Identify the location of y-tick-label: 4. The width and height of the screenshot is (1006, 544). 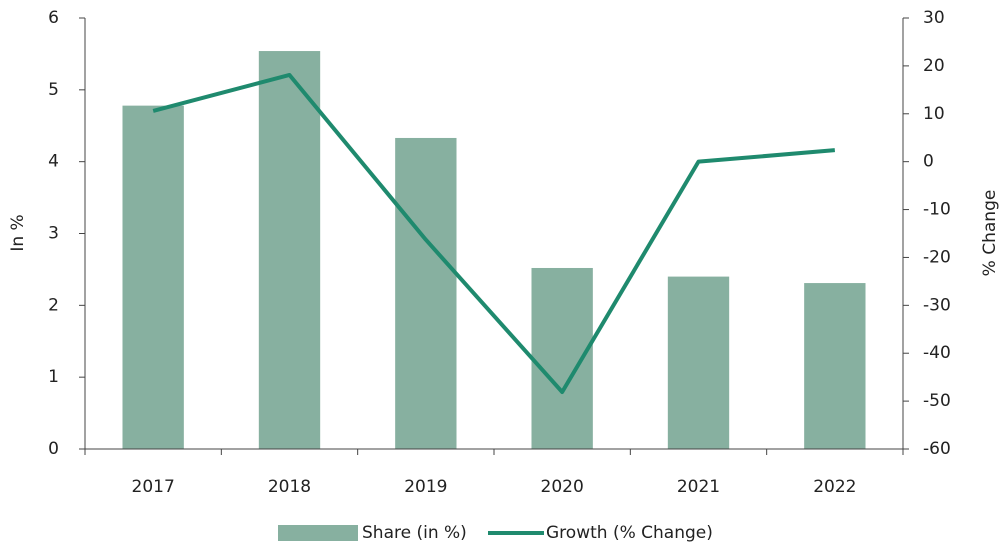
(53, 162).